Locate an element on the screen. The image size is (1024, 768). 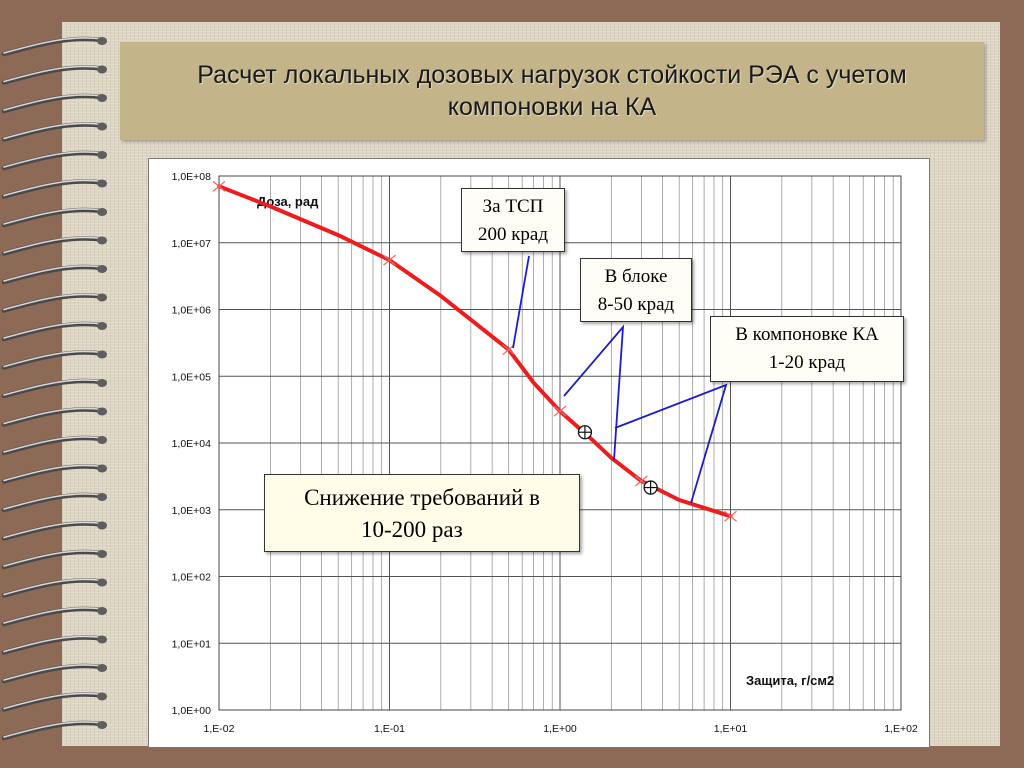
callout-tsp-line-1: За ТСП is located at coordinates (513, 206).